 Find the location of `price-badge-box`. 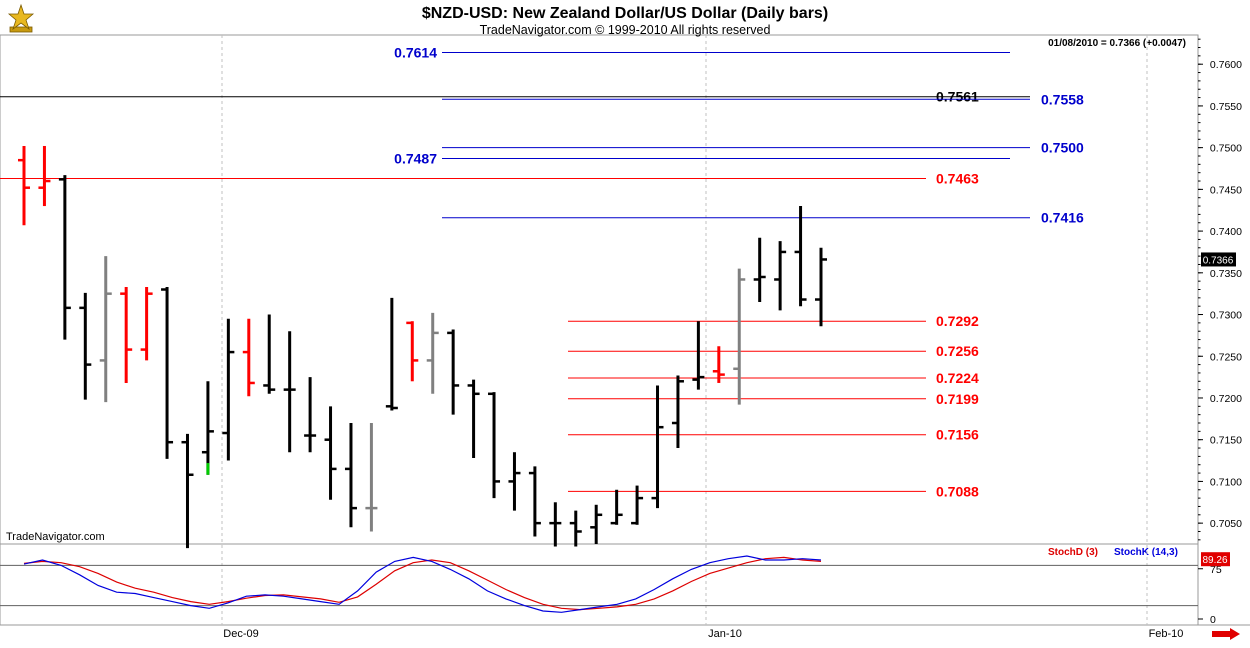

price-badge-box is located at coordinates (1218, 259).